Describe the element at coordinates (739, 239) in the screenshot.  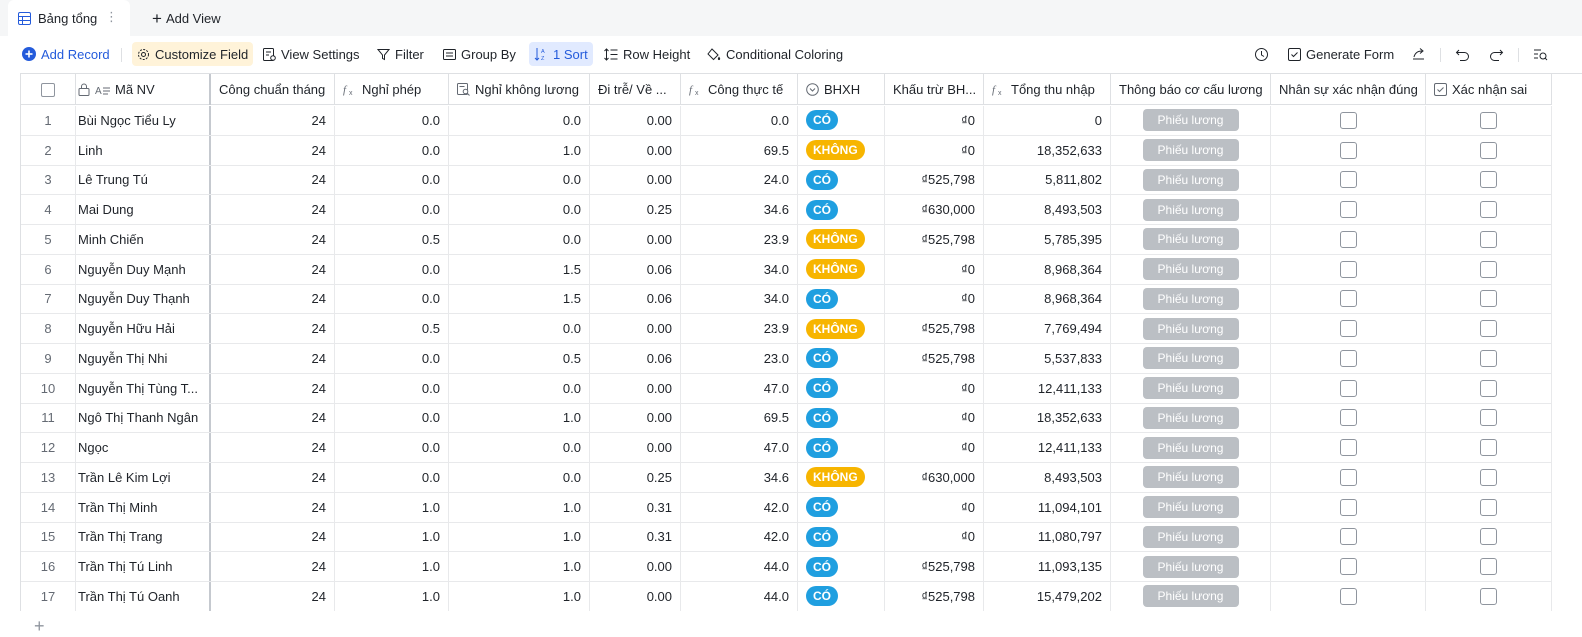
I see `cell-cong-thuc-te: 23.9` at that location.